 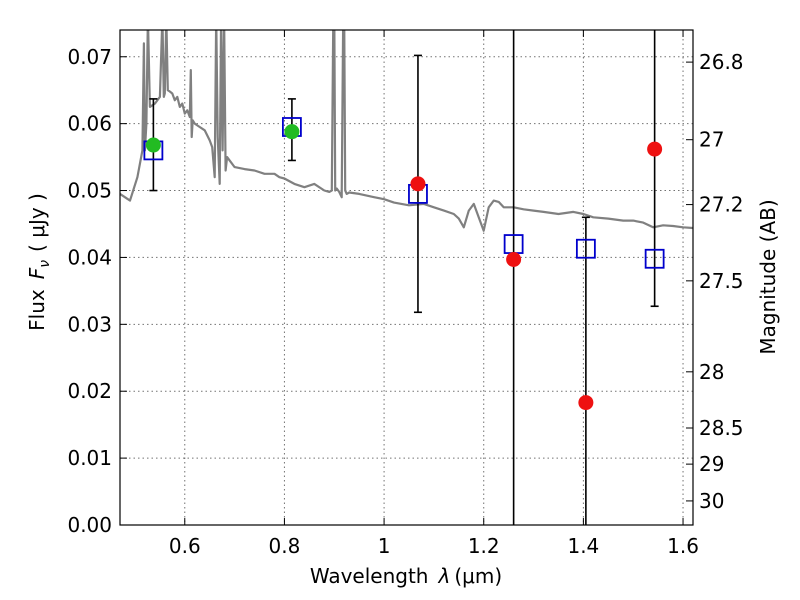 What do you see at coordinates (711, 372) in the screenshot?
I see `y2-tick-label: 28` at bounding box center [711, 372].